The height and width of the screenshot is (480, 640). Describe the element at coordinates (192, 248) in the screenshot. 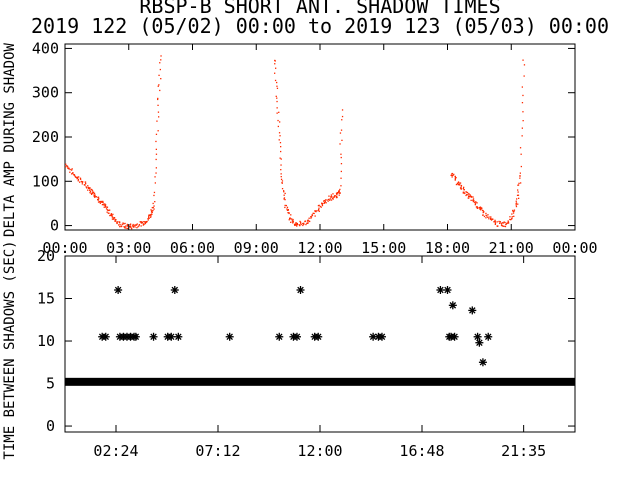

I see `top-x-tick-label: 06:00` at that location.